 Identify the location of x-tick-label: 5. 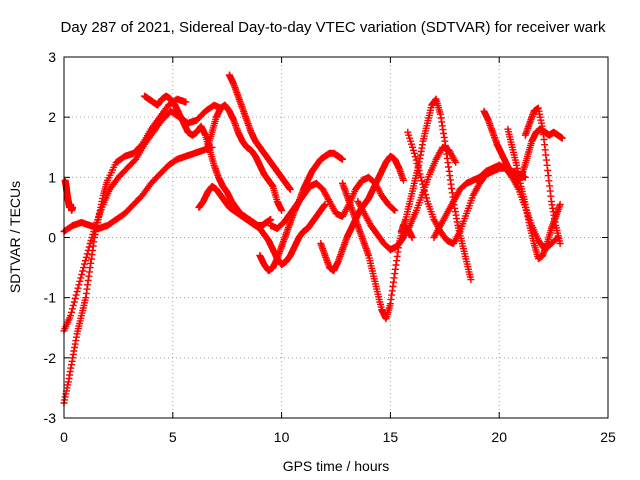
(173, 437).